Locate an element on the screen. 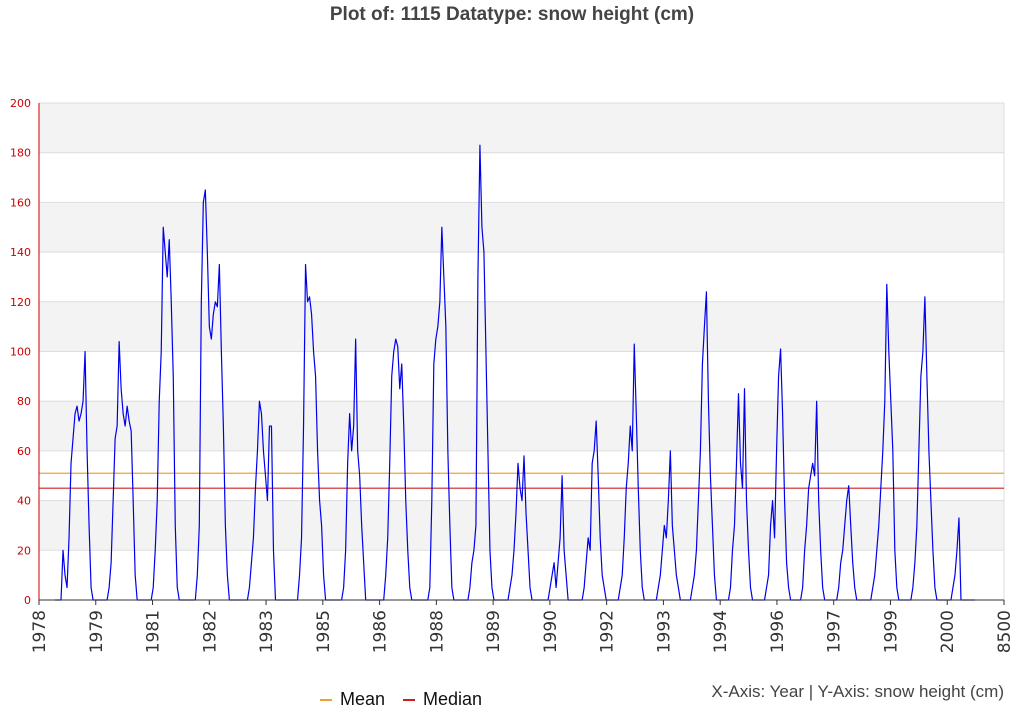 The height and width of the screenshot is (720, 1024). y-tick-label: 180 is located at coordinates (20, 153).